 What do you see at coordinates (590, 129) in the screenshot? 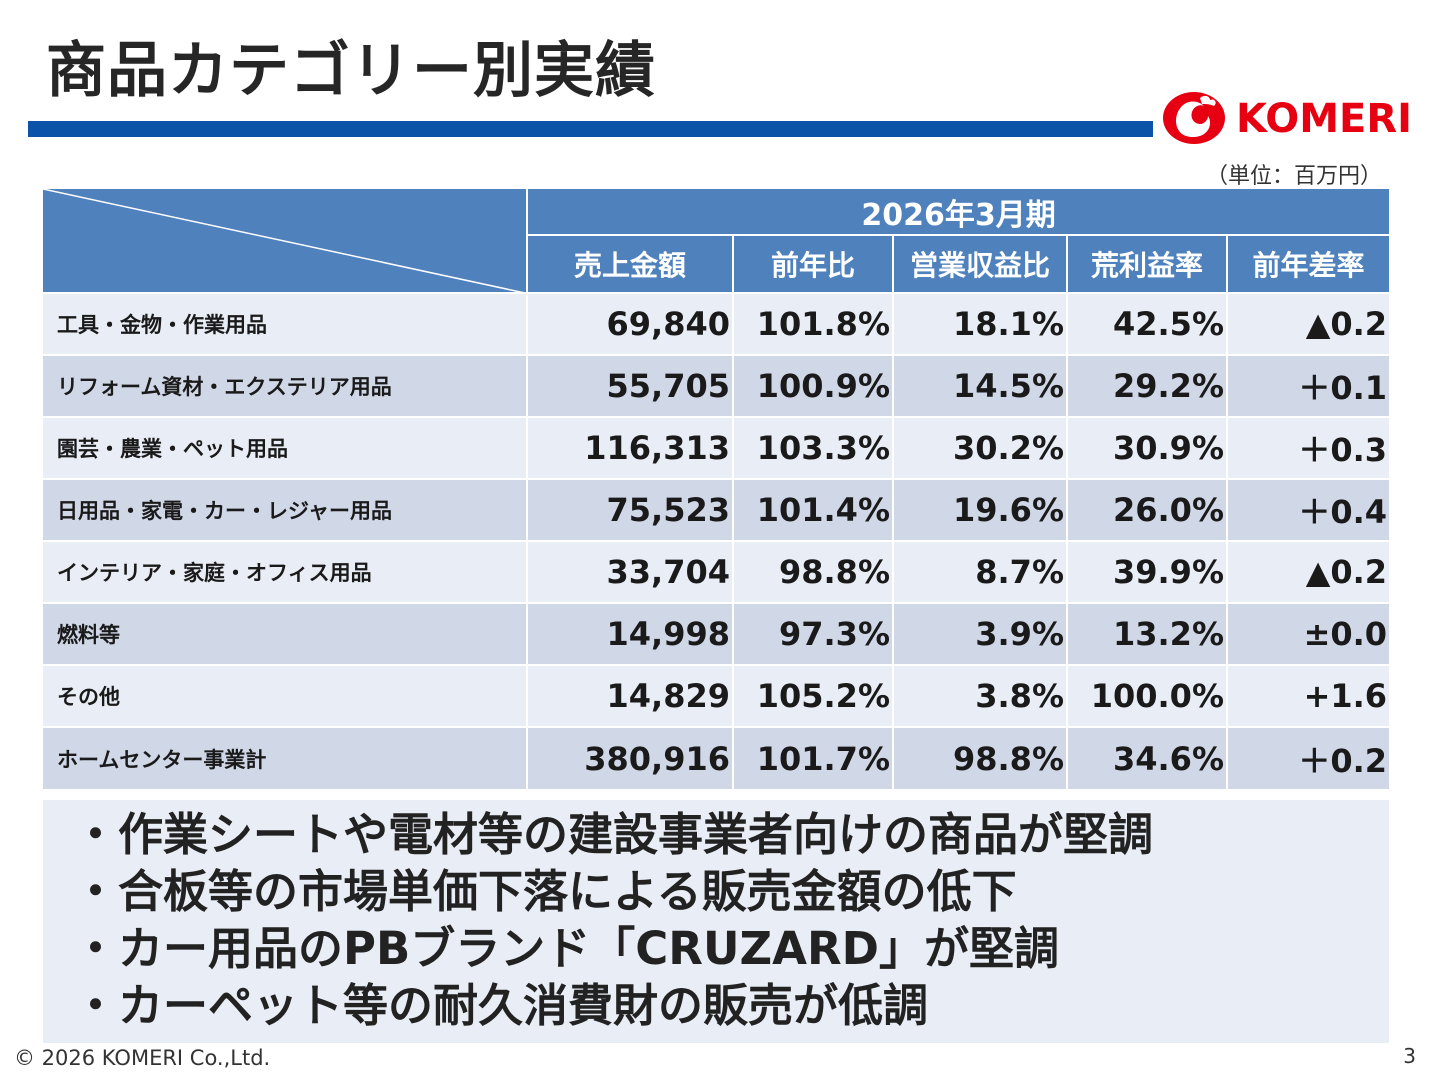
I see `title-underline` at bounding box center [590, 129].